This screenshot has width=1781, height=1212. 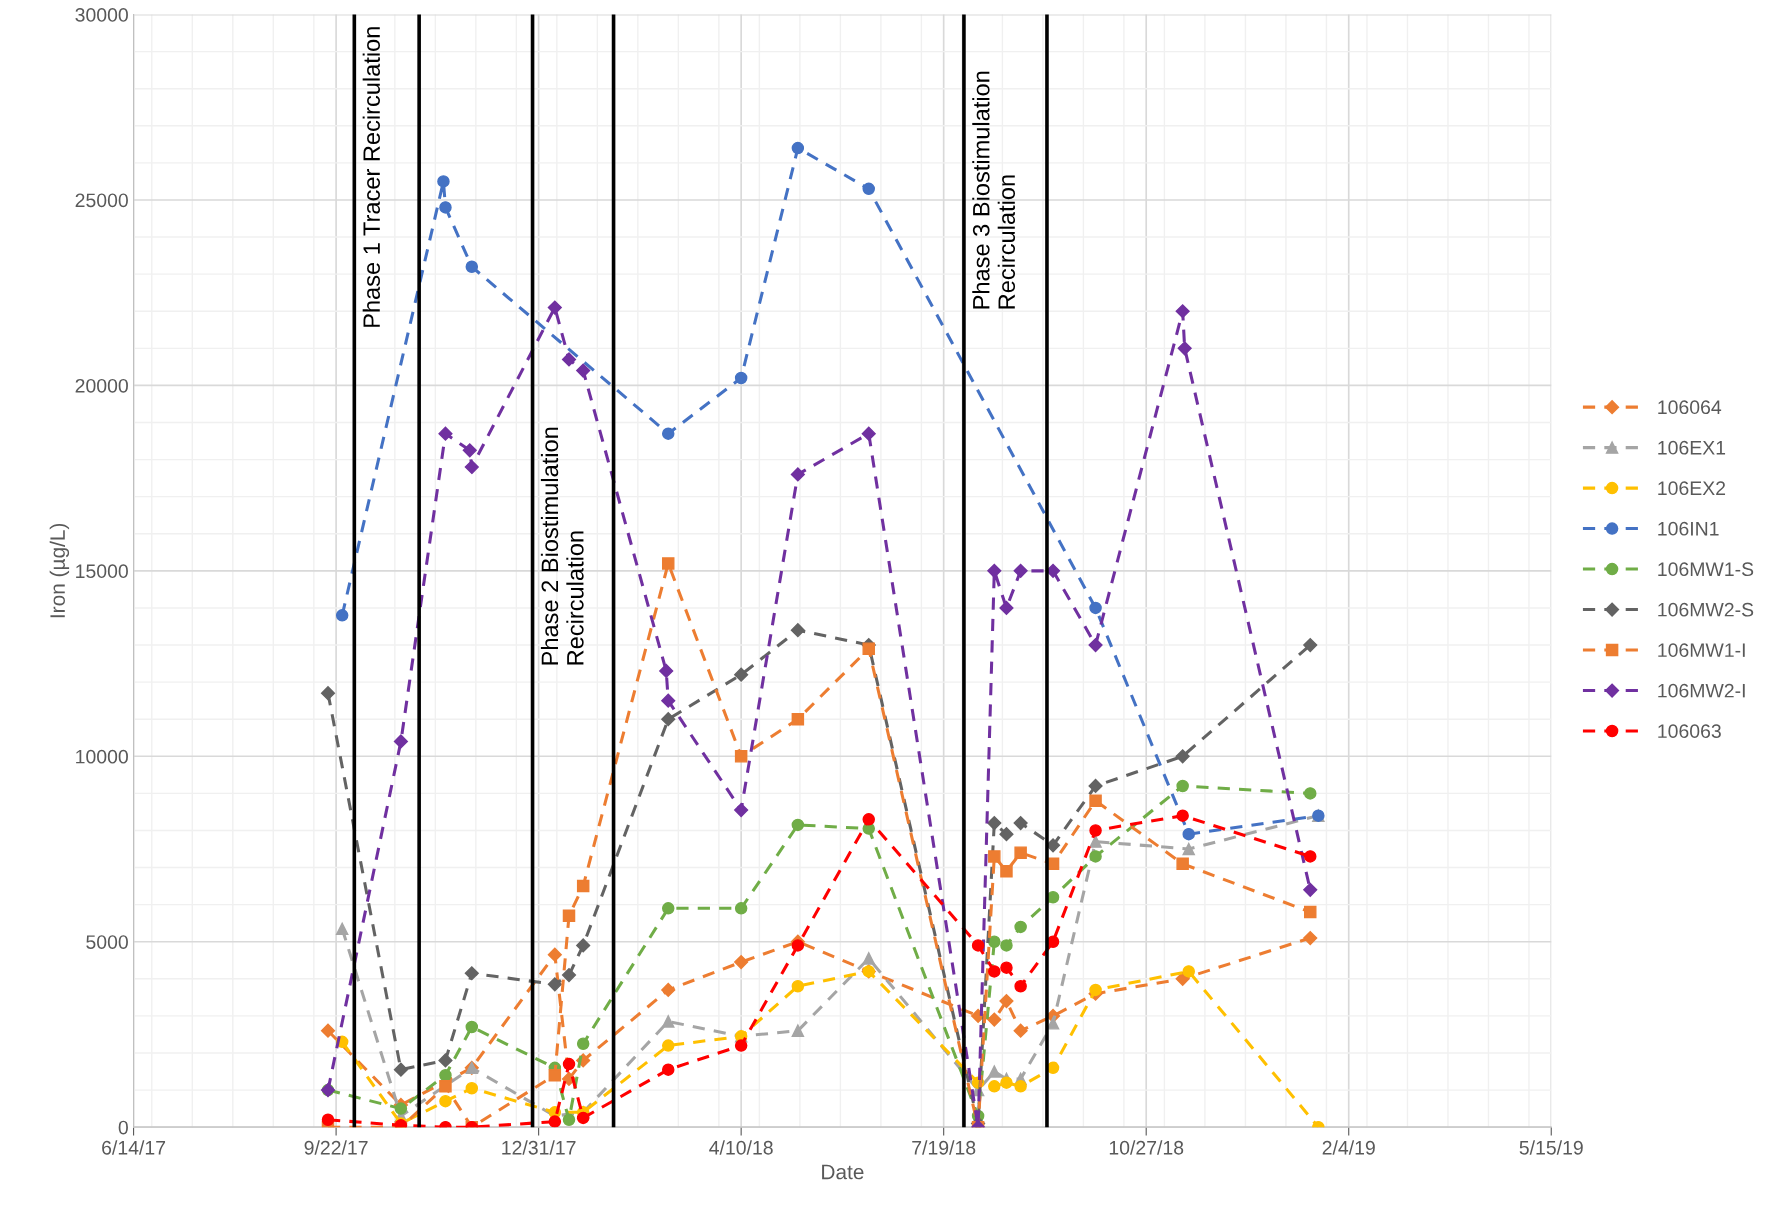 I want to click on legend-label: 106MW2-S, so click(x=1706, y=609).